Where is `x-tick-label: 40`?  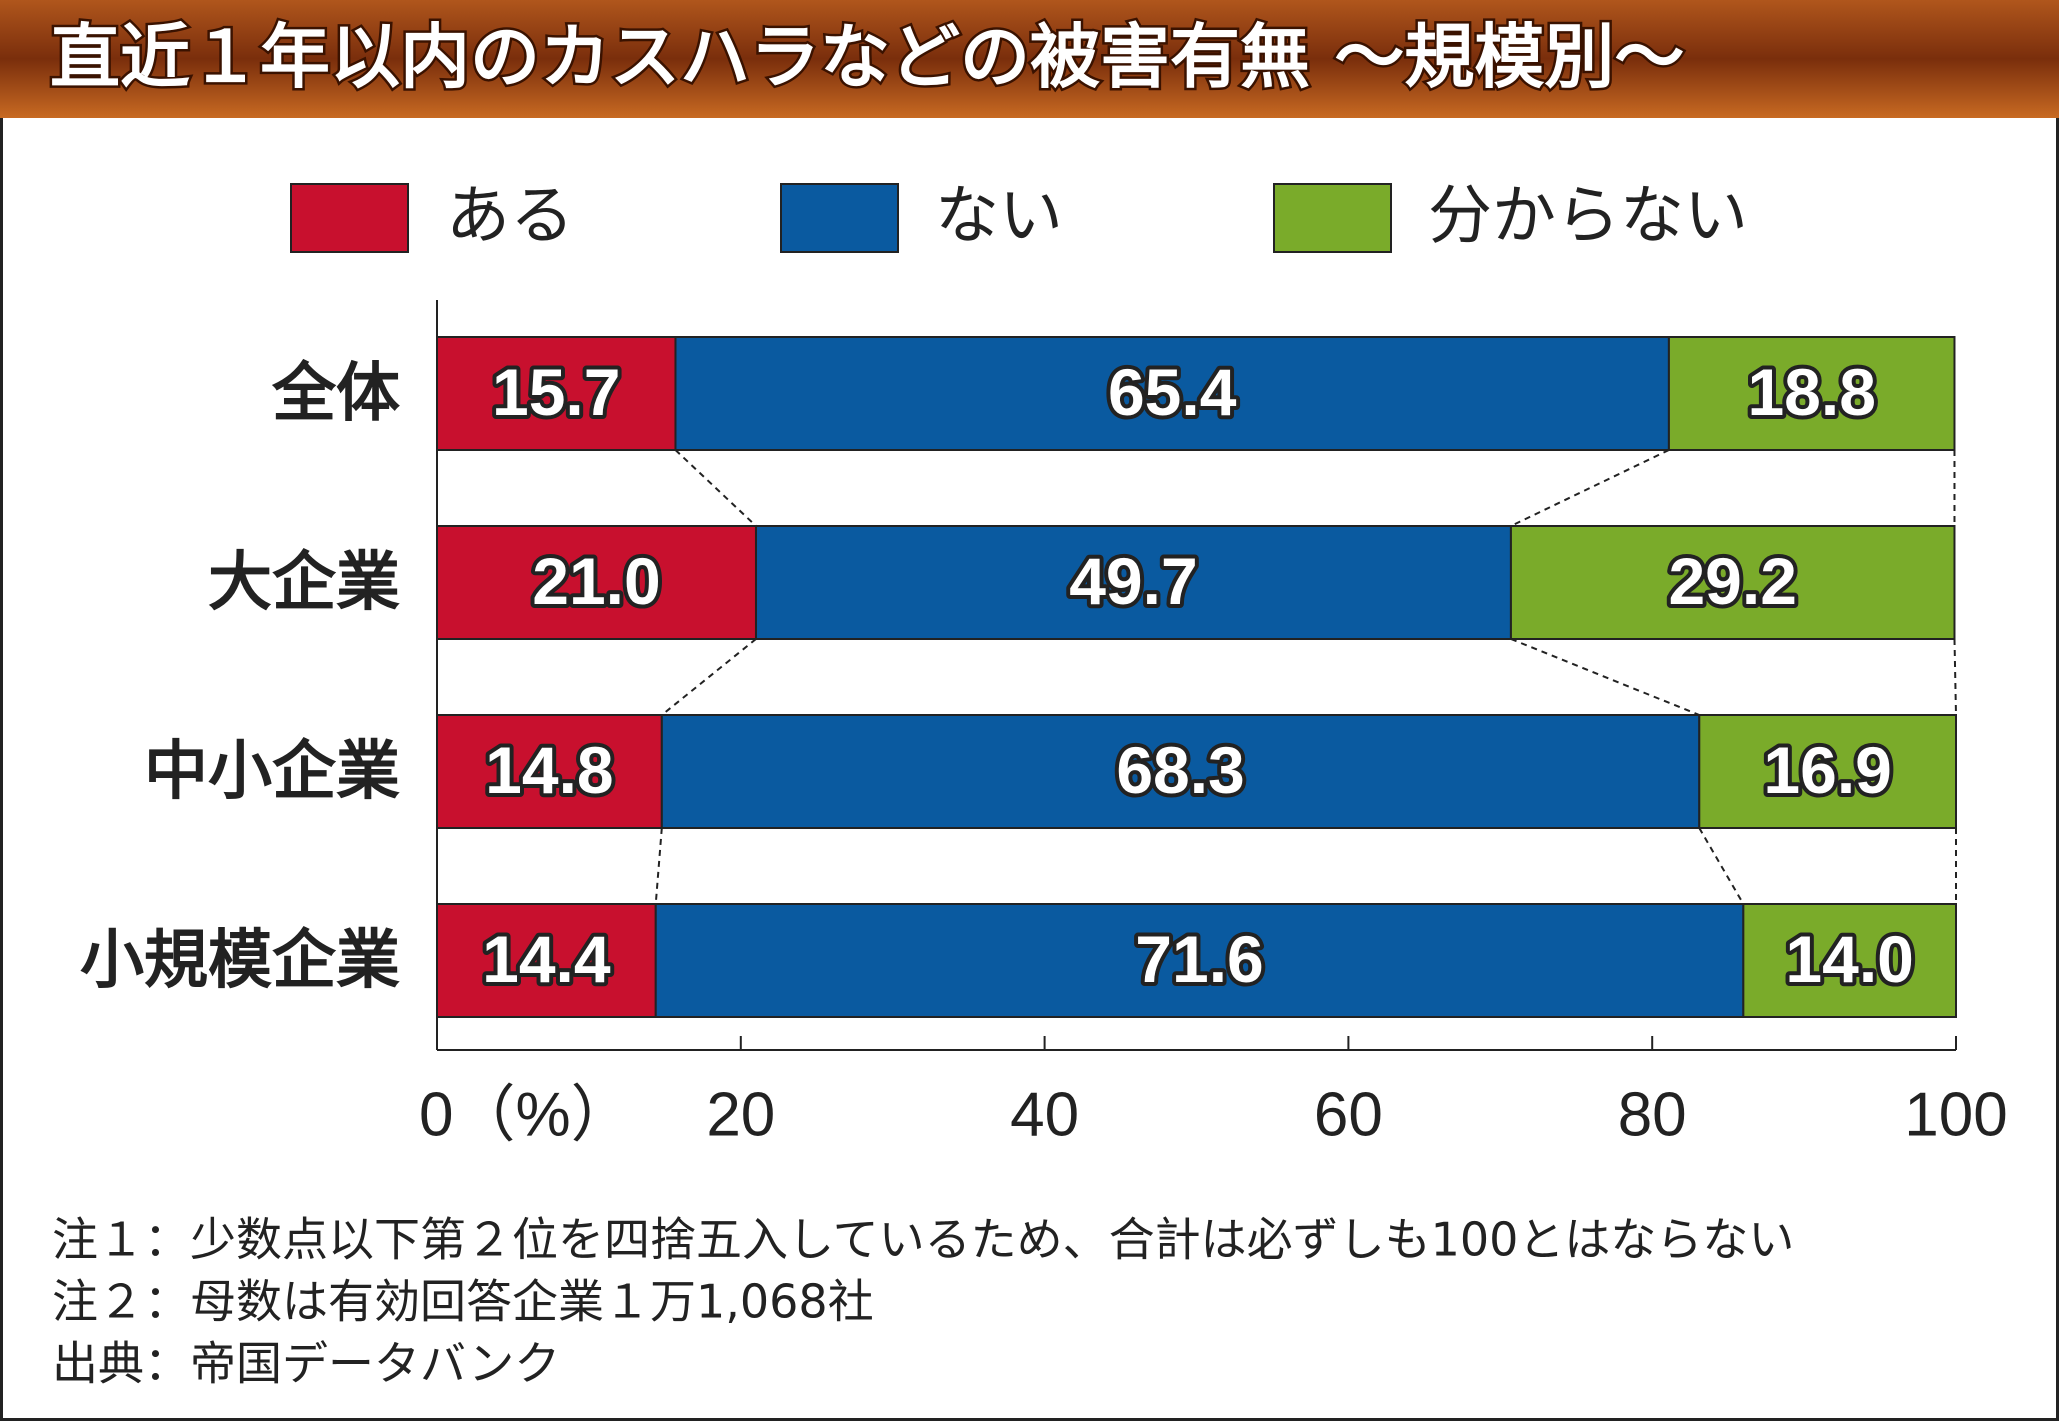
x-tick-label: 40 is located at coordinates (1044, 1114).